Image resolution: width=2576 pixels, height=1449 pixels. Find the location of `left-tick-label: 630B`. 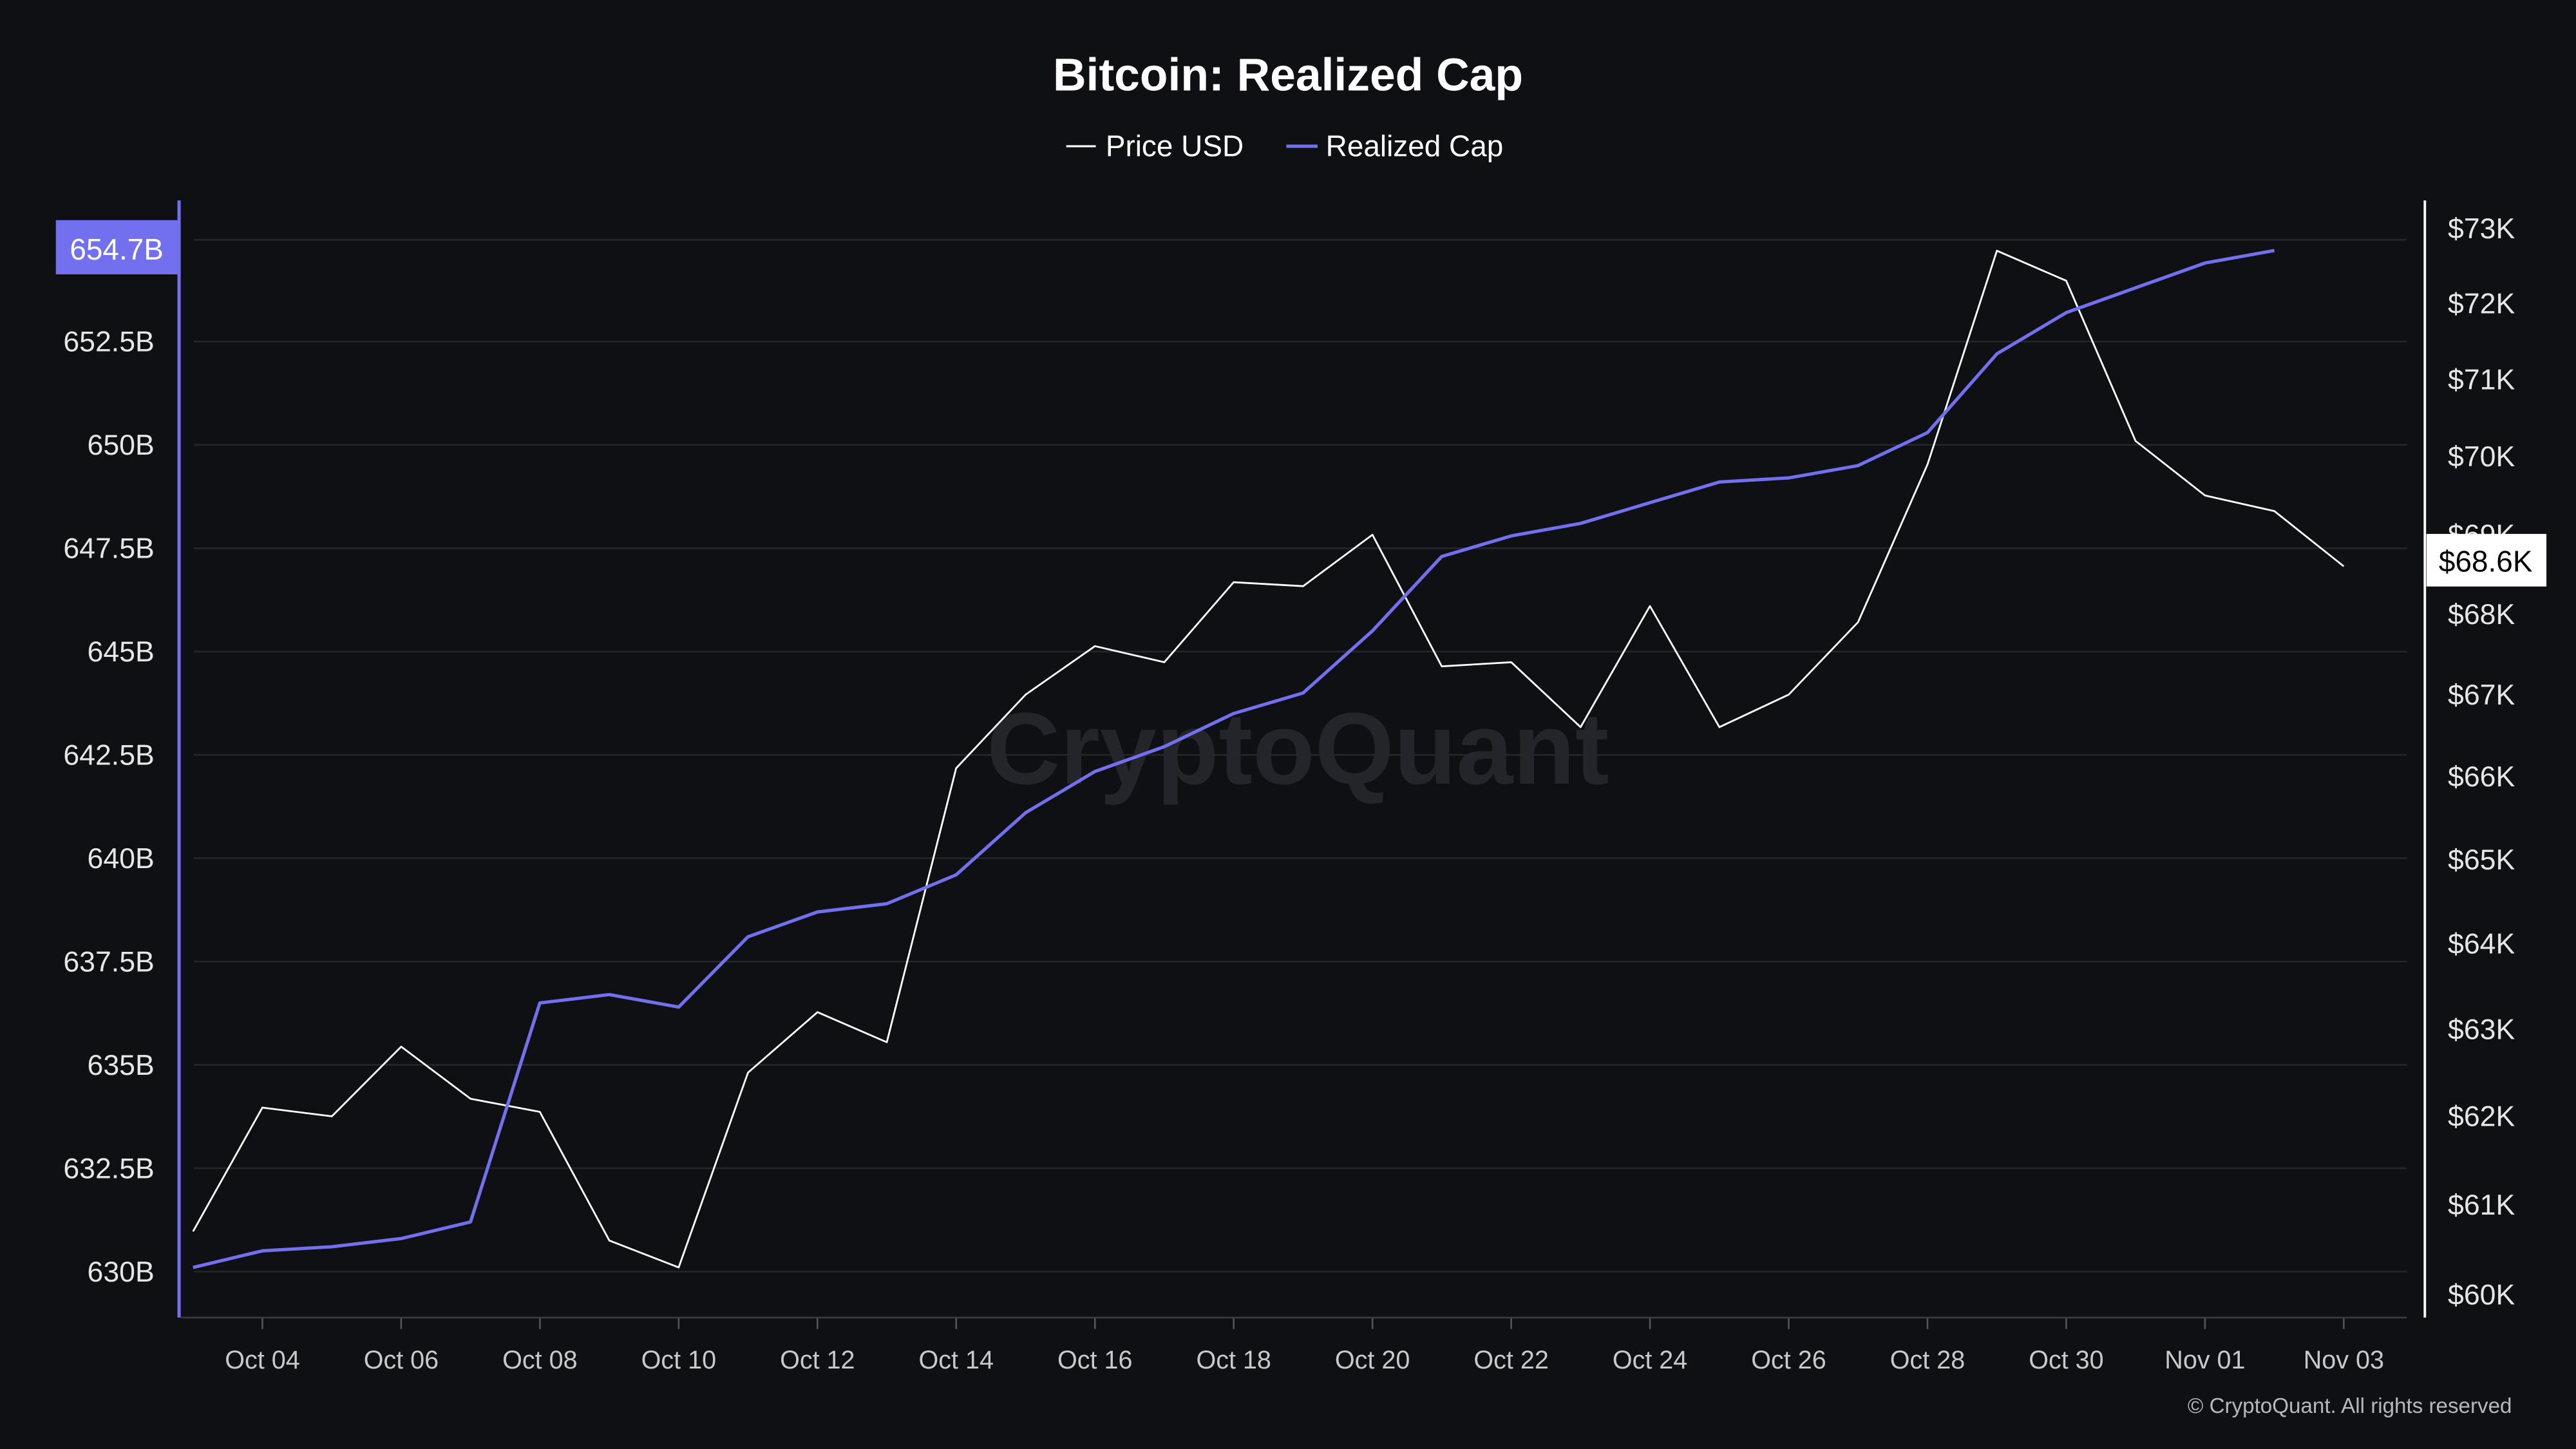

left-tick-label: 630B is located at coordinates (121, 1272).